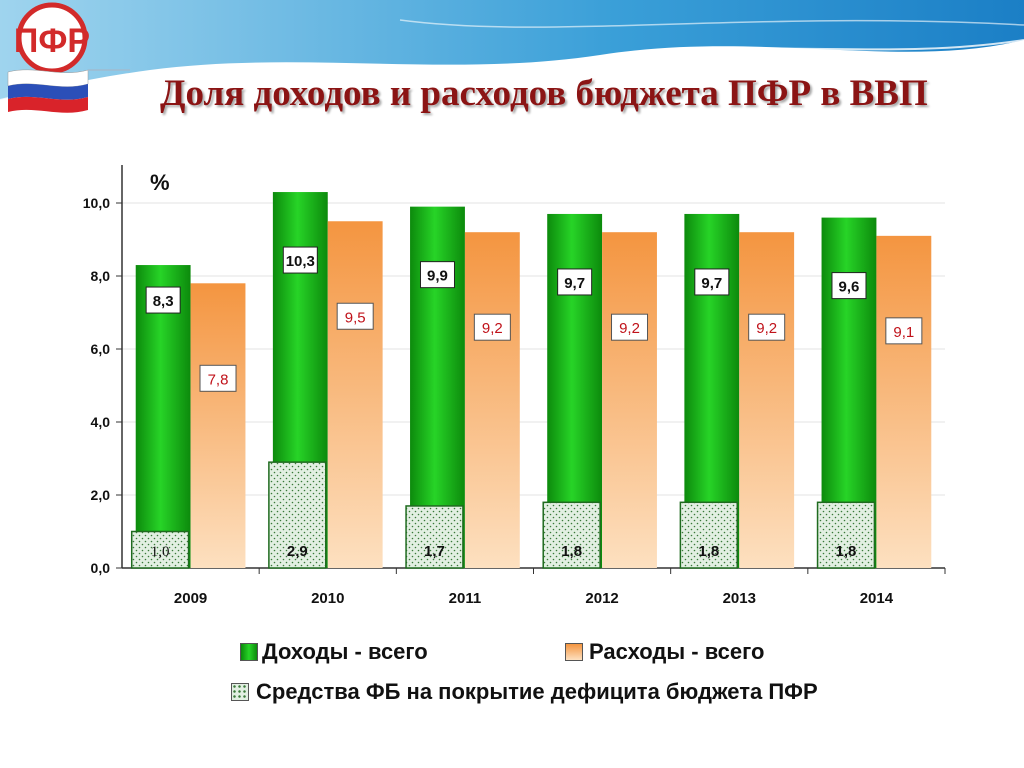 The height and width of the screenshot is (768, 1024). What do you see at coordinates (160, 182) in the screenshot?
I see `y-axis-unit-label: %` at bounding box center [160, 182].